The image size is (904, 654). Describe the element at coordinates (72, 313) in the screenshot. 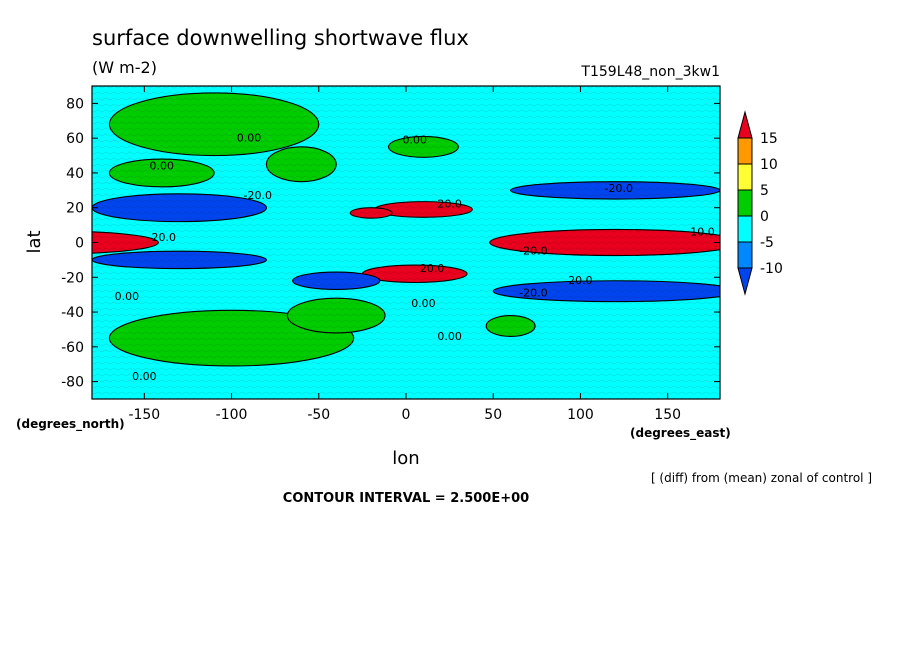

I see `y-tick-label: -40` at that location.